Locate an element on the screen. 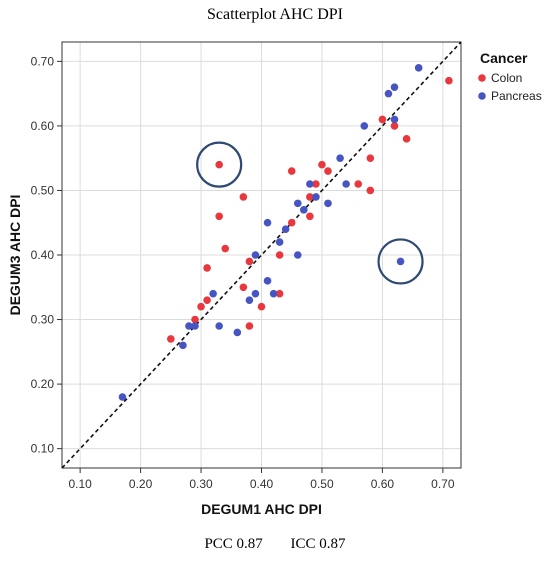 This screenshot has width=550, height=562. x-axis-ticks: 0.10 0.20 0.30 0.40 0.50 0.60 0.70 is located at coordinates (261, 479).